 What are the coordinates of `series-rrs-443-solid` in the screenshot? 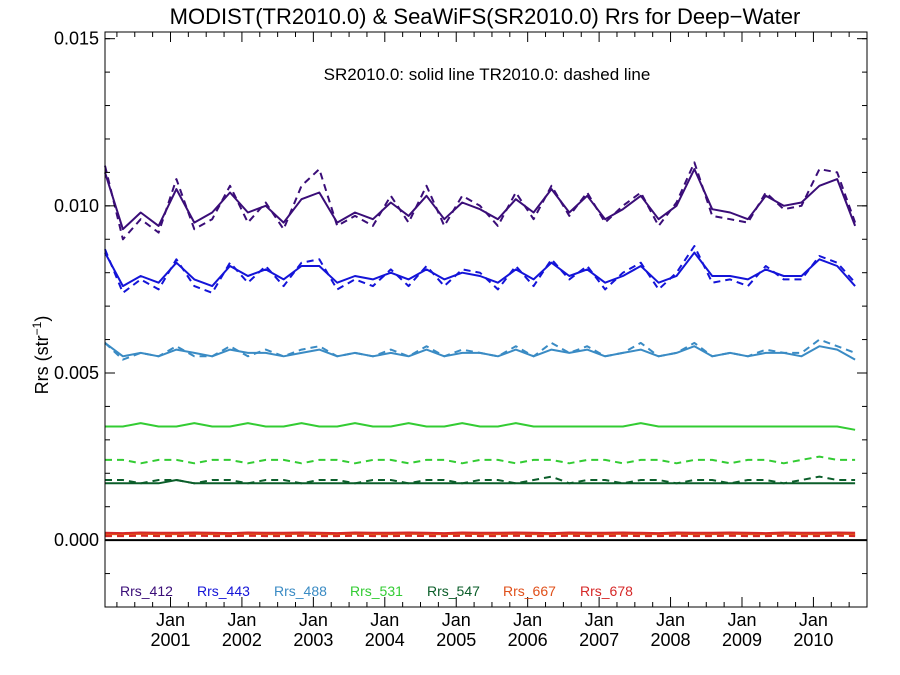 It's located at (480, 269).